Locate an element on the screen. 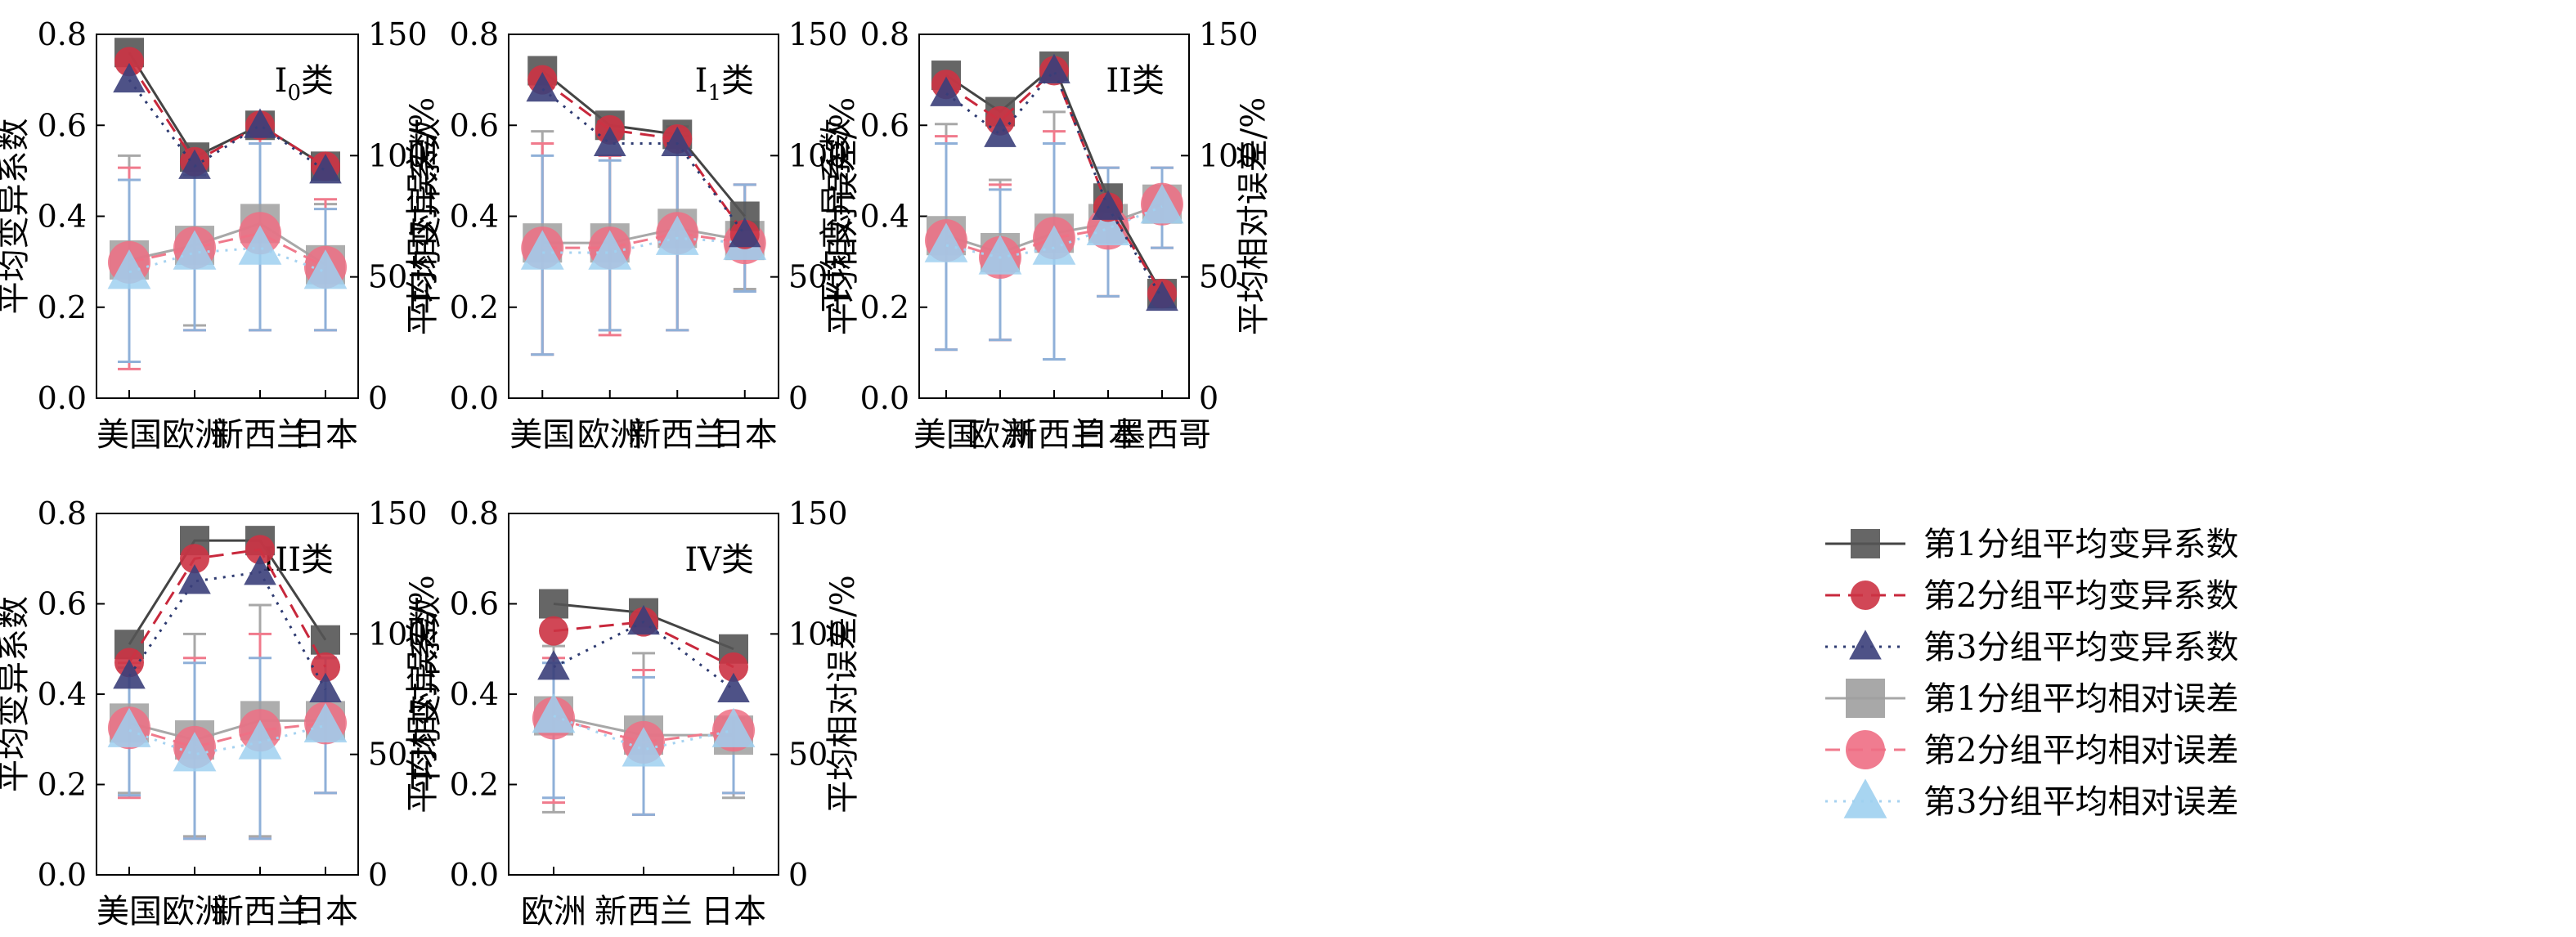  panel-title: I1类 is located at coordinates (724, 83).